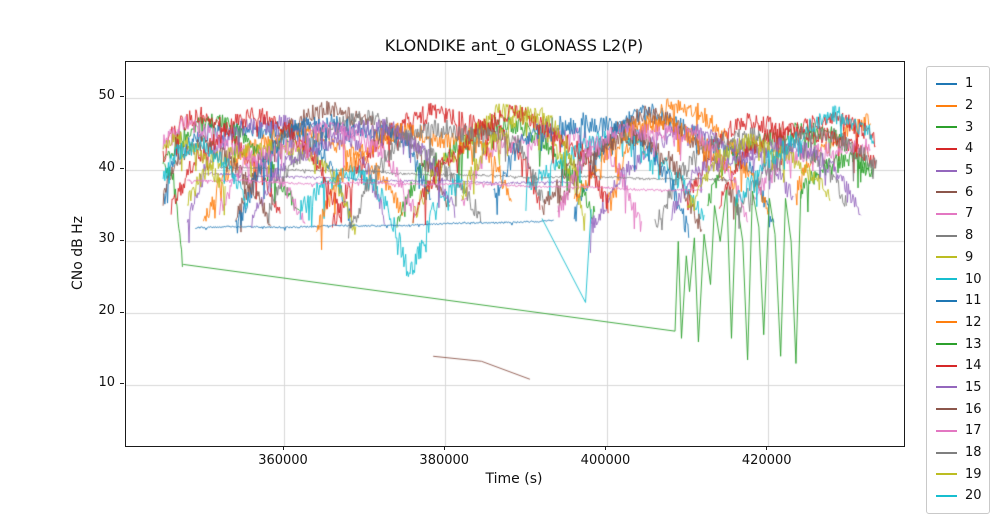 The image size is (1000, 514). Describe the element at coordinates (969, 127) in the screenshot. I see `legend-label: 3` at that location.